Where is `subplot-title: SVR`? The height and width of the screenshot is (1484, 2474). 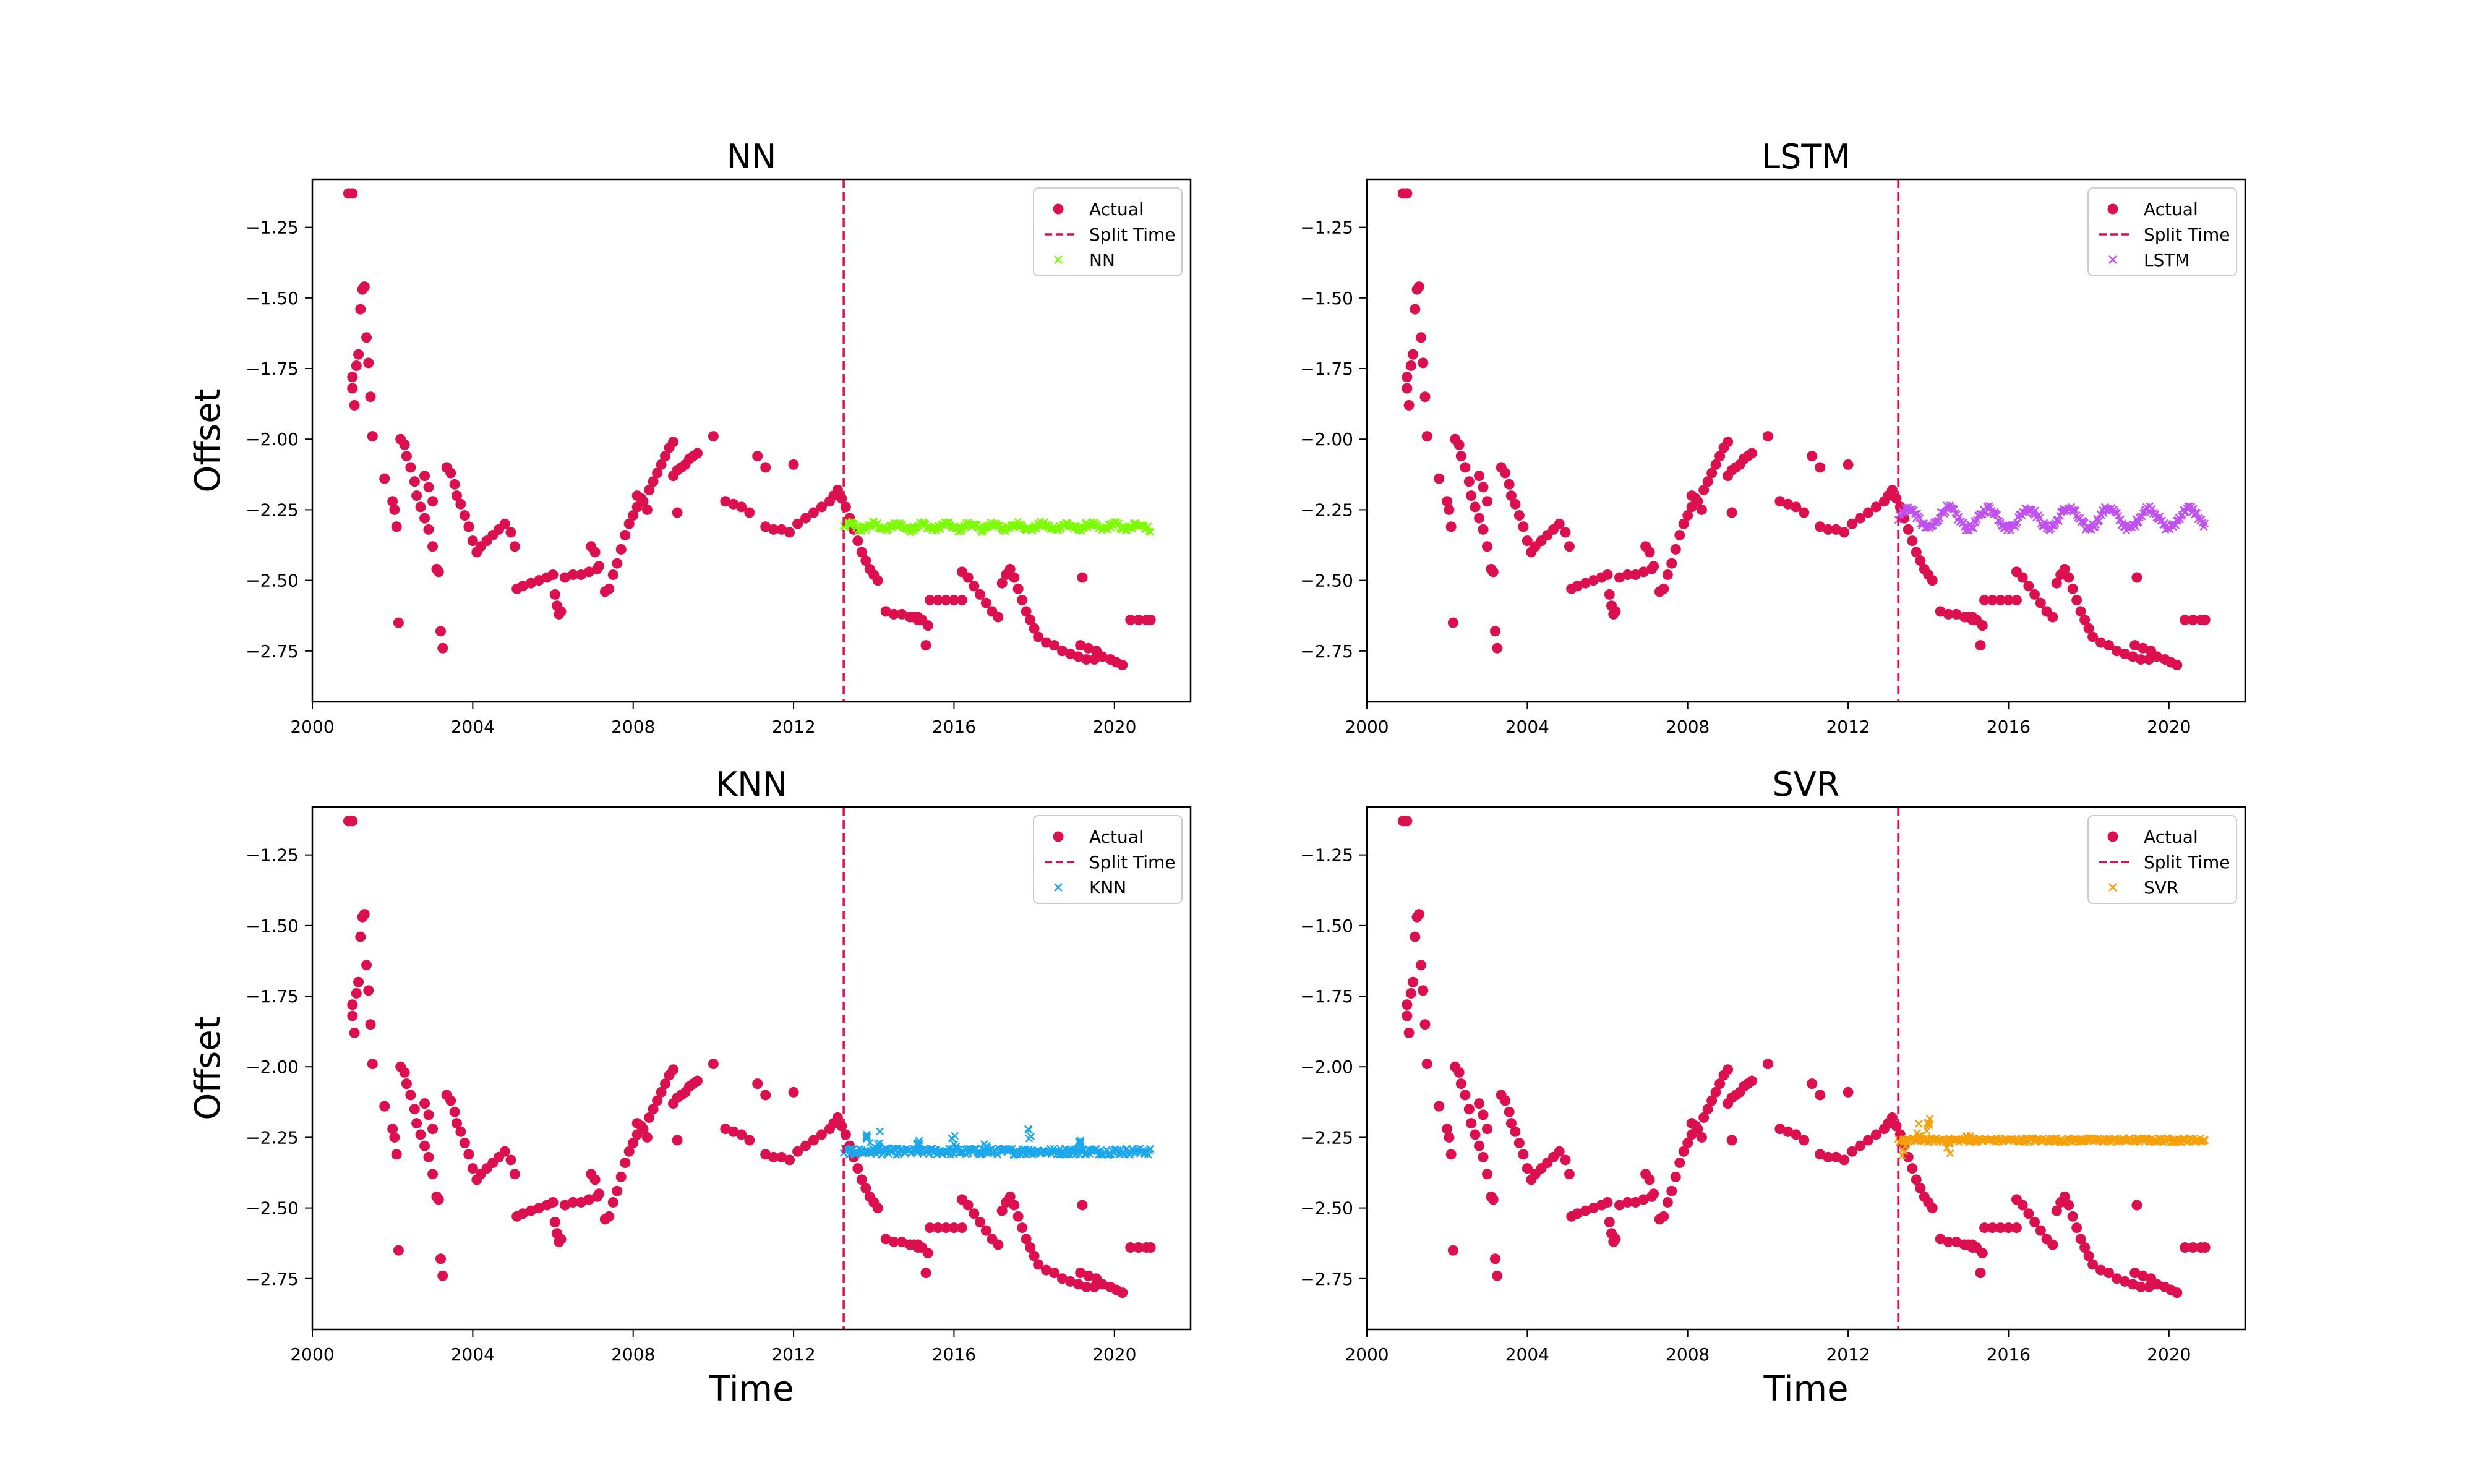
subplot-title: SVR is located at coordinates (1807, 784).